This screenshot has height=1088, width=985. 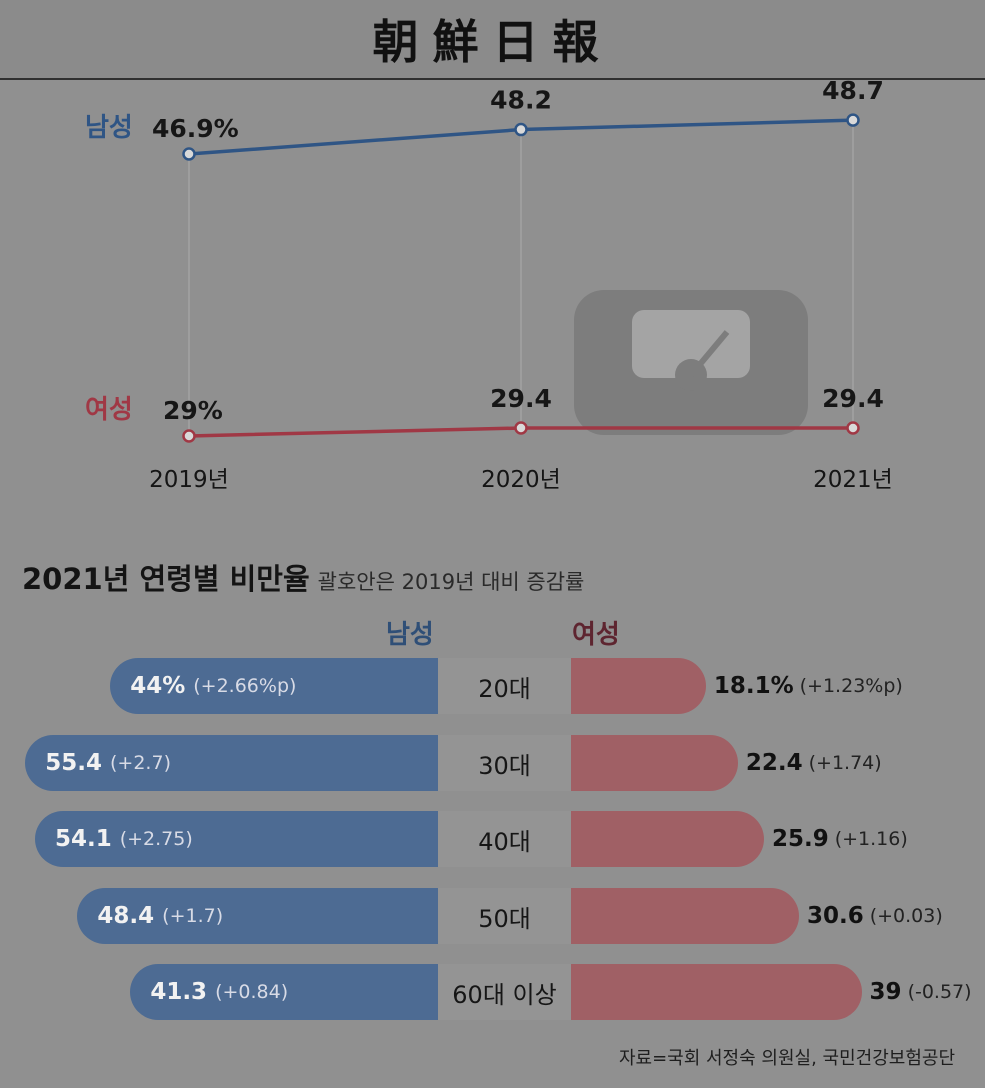 I want to click on age-category-label: 30대, so click(x=504, y=763).